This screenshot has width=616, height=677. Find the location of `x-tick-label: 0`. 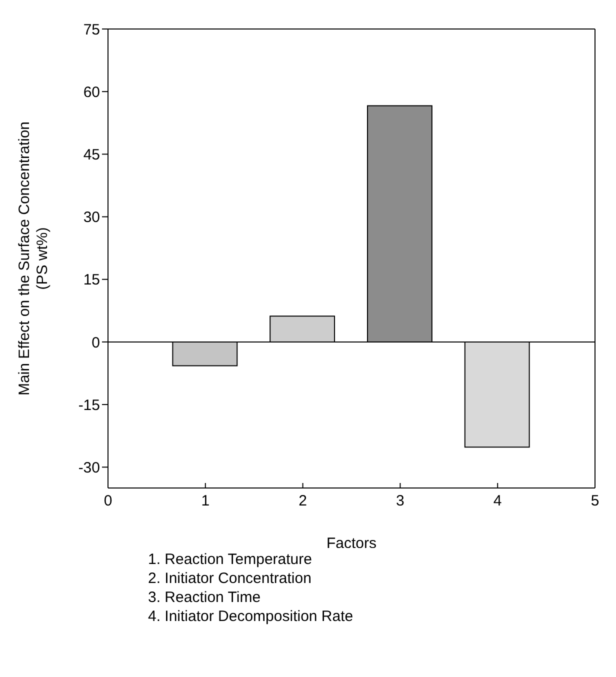

x-tick-label: 0 is located at coordinates (108, 501).